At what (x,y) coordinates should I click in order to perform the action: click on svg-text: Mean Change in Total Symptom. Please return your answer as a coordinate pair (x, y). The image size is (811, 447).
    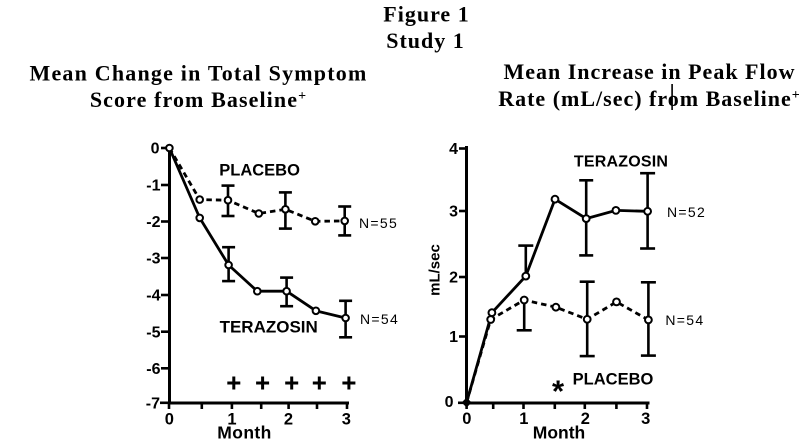
    Looking at the image, I should click on (199, 73).